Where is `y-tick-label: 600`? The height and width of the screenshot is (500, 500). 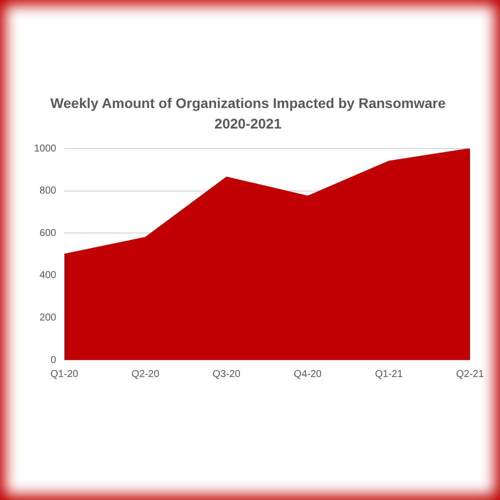 y-tick-label: 600 is located at coordinates (48, 233).